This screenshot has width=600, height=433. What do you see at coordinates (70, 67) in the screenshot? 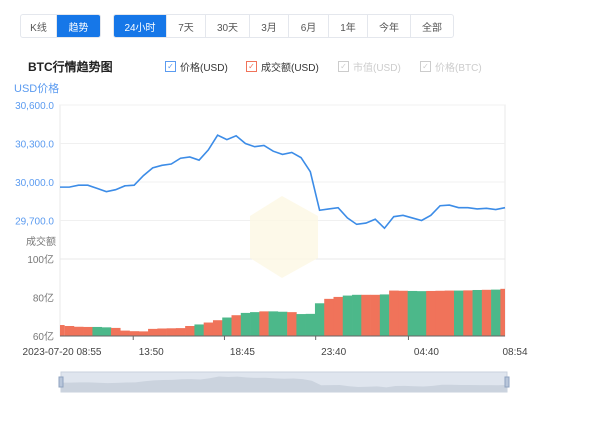
I see `chart-title: BTC行情趋势图` at bounding box center [70, 67].